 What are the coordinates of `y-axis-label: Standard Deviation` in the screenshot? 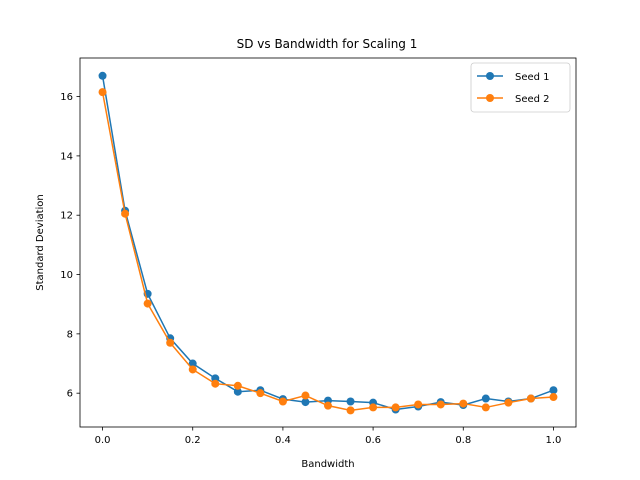 It's located at (40, 242).